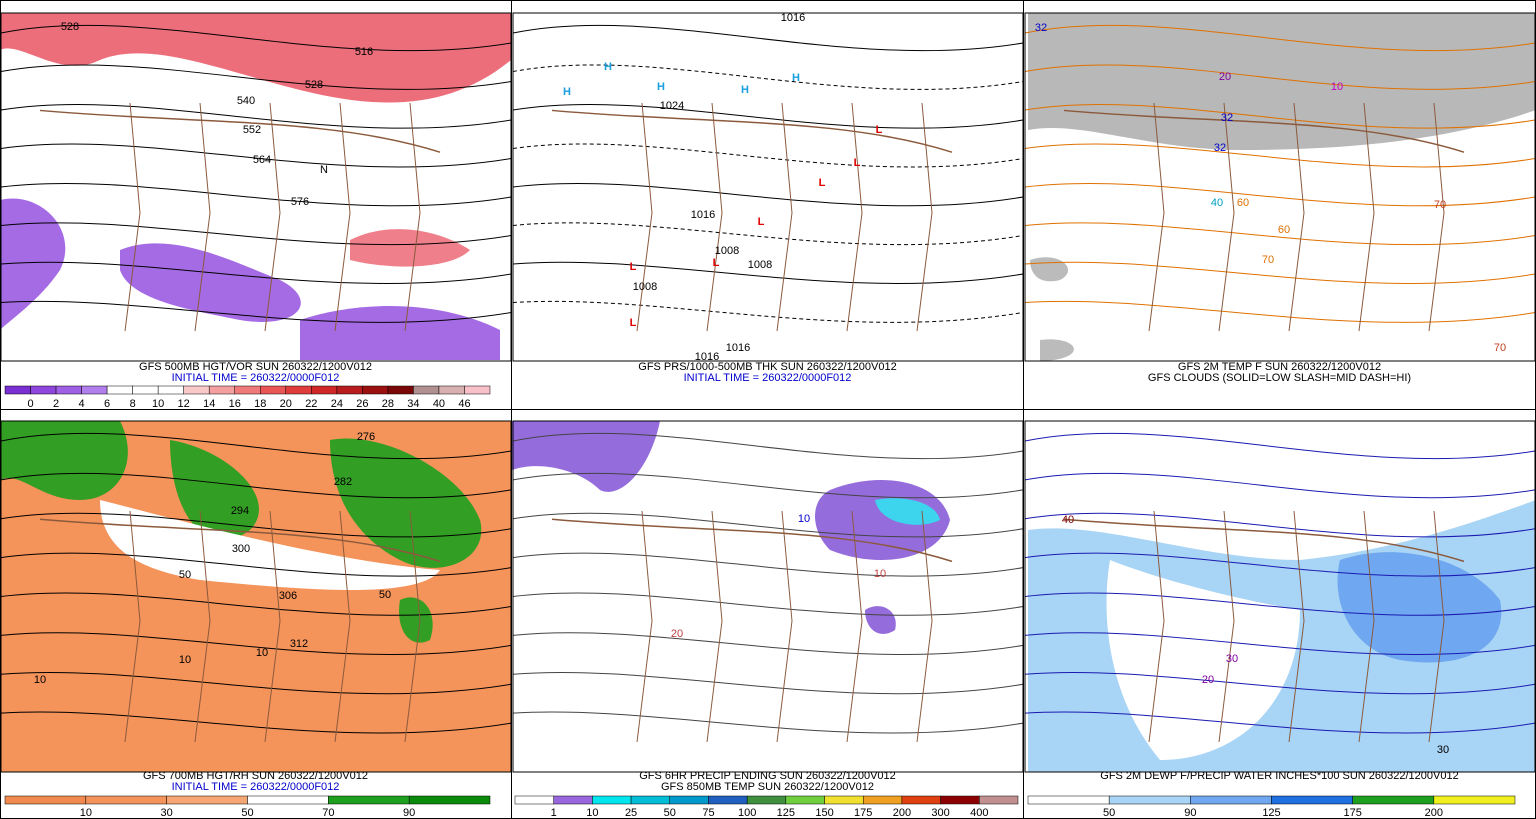  What do you see at coordinates (1041, 28) in the screenshot?
I see `map-label: 32` at bounding box center [1041, 28].